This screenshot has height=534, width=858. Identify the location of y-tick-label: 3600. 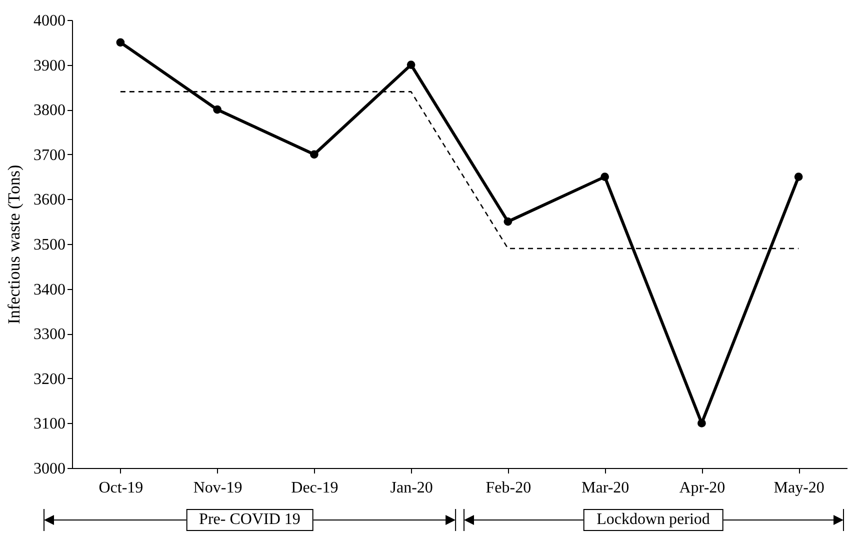
(50, 200).